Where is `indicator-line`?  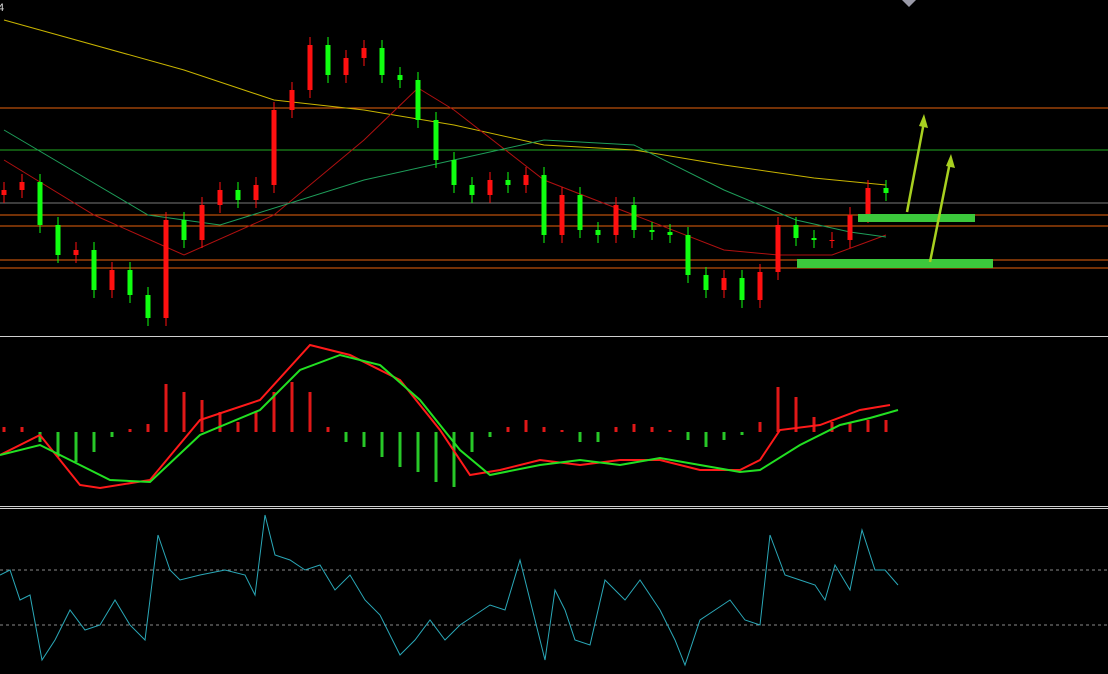
indicator-line is located at coordinates (445, 183).